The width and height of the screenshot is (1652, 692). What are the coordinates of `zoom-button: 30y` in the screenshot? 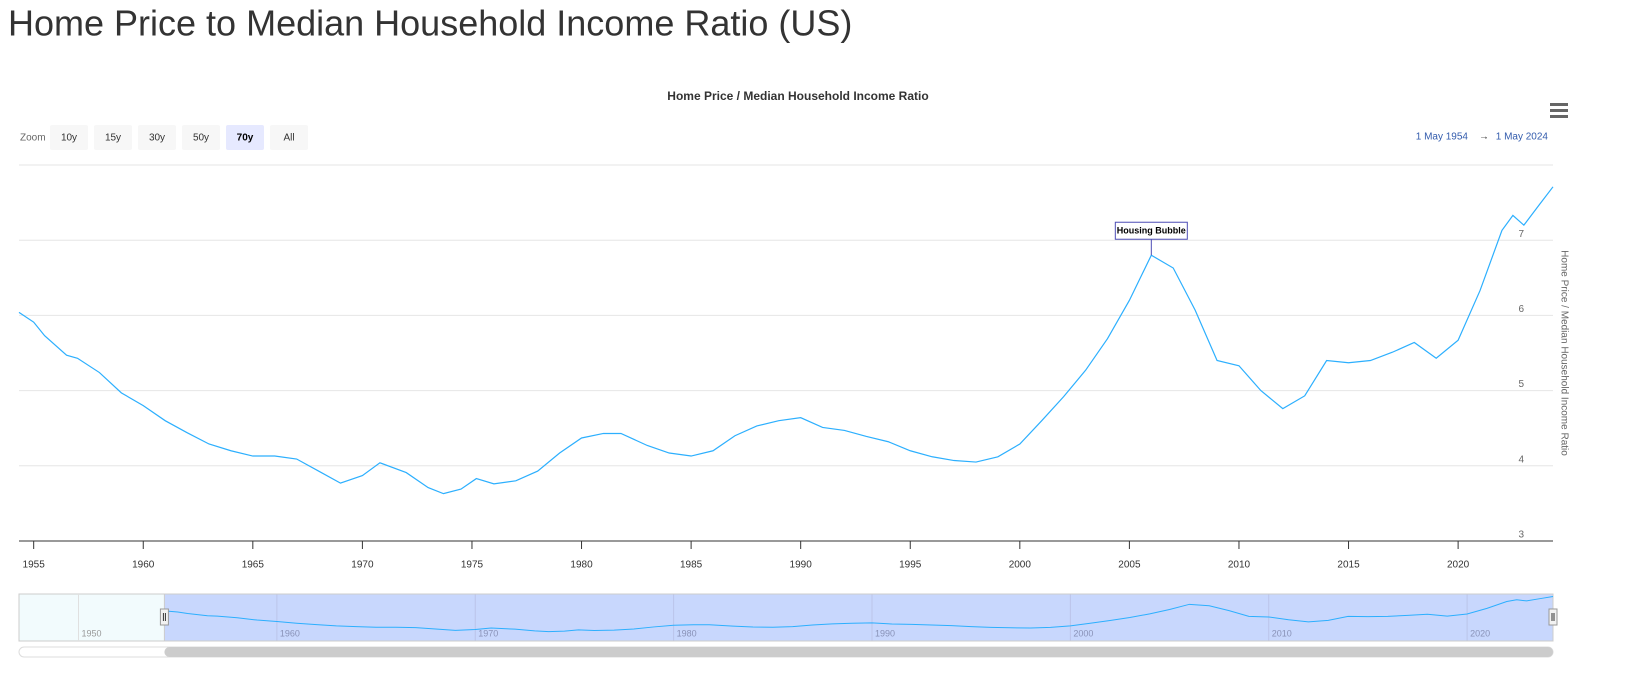 It's located at (157, 137).